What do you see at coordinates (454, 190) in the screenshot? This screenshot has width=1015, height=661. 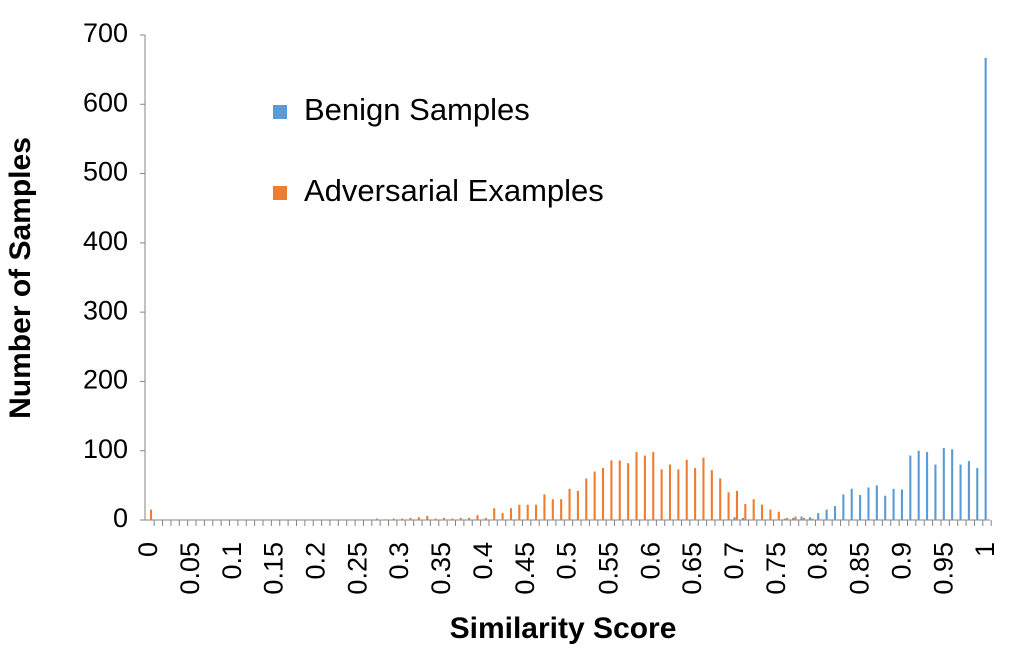 I see `legend-label: Adversarial Examples` at bounding box center [454, 190].